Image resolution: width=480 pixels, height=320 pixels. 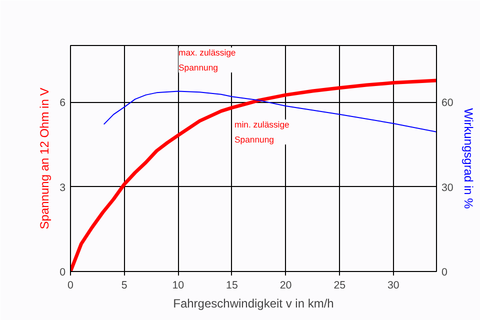 What do you see at coordinates (45, 159) in the screenshot?
I see `y-axis-title: Spannung an 12 Ohm in V` at bounding box center [45, 159].